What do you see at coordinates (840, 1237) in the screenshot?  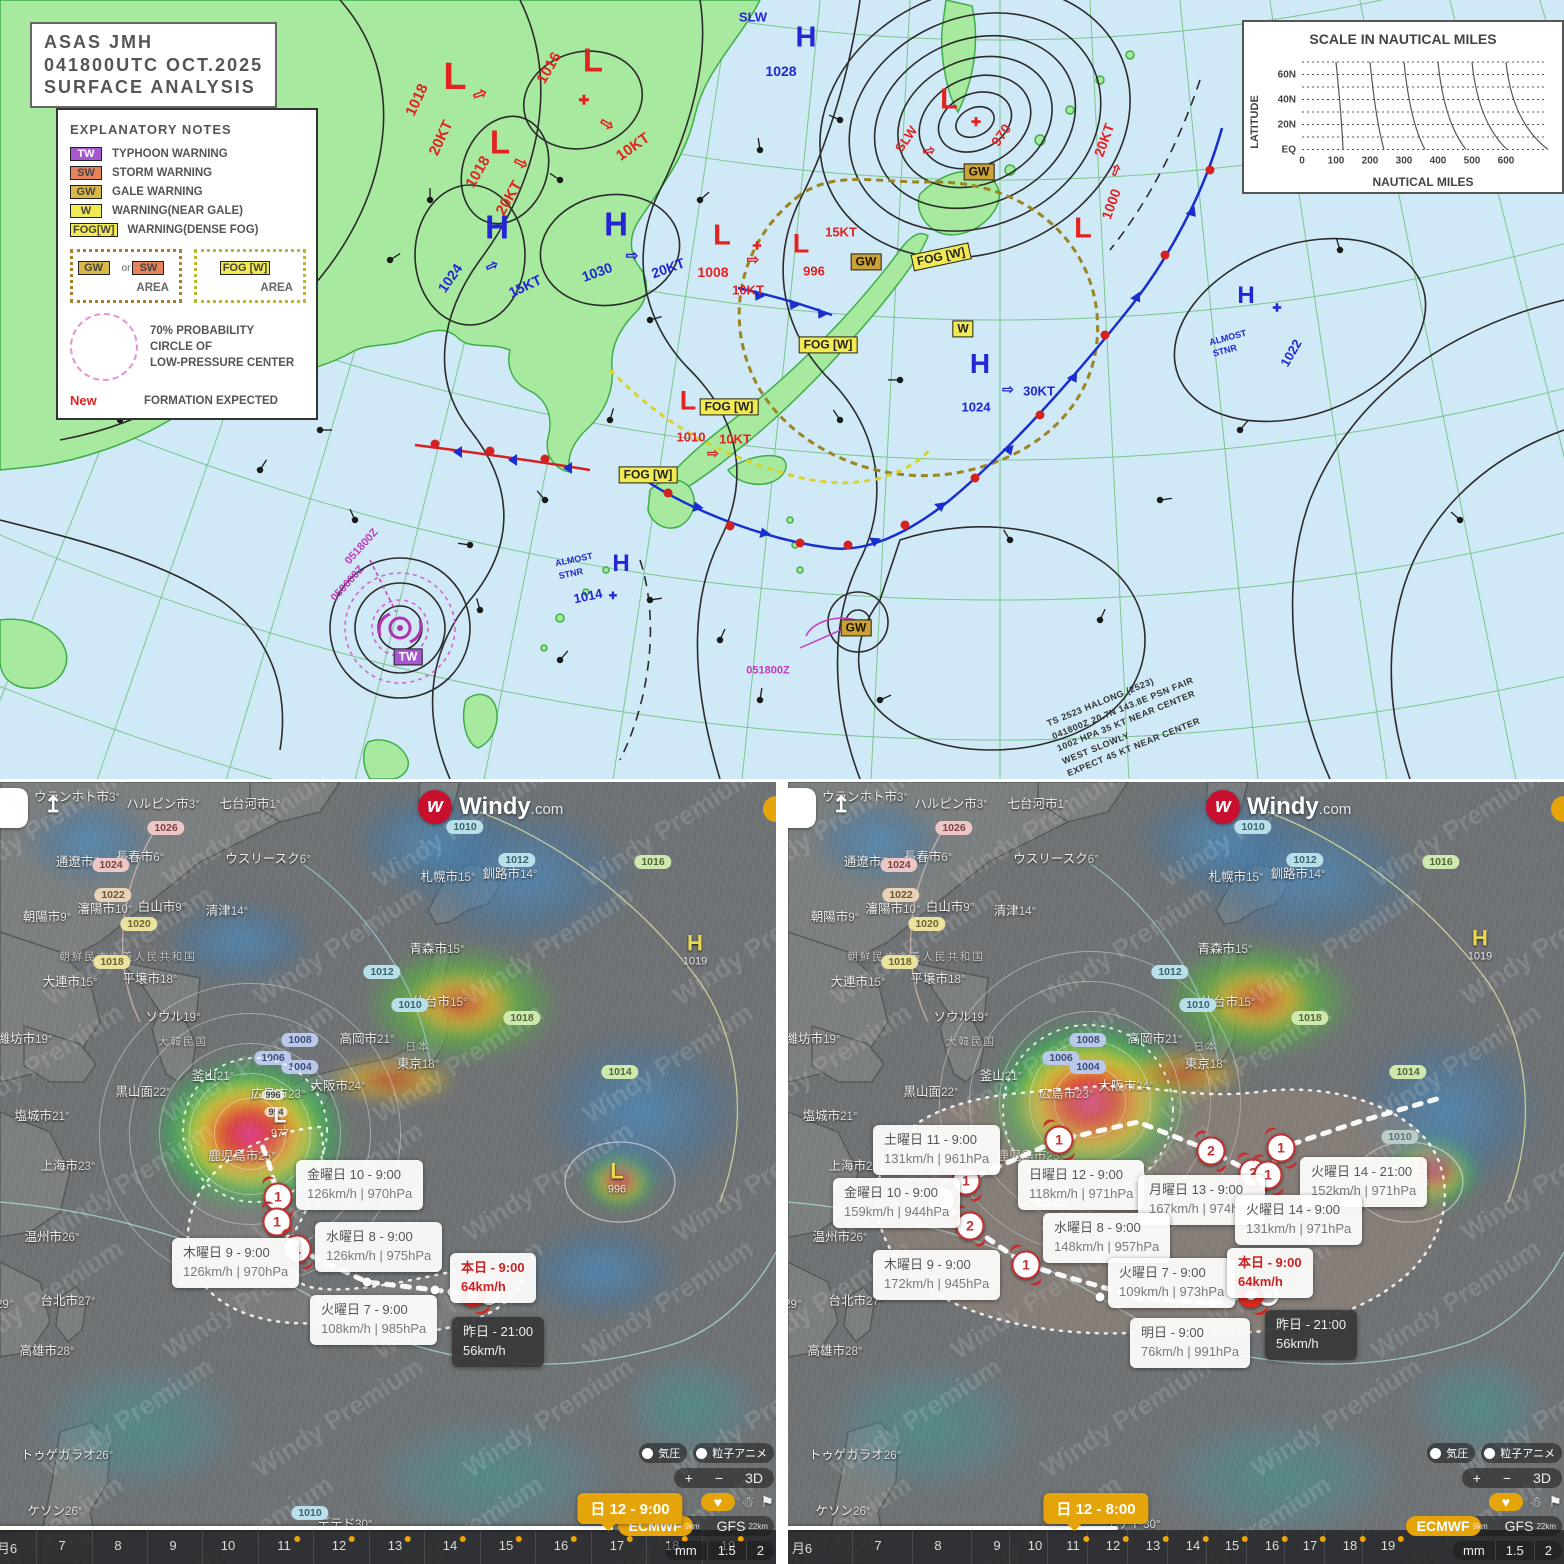 I see `city-label: 温州市26°` at bounding box center [840, 1237].